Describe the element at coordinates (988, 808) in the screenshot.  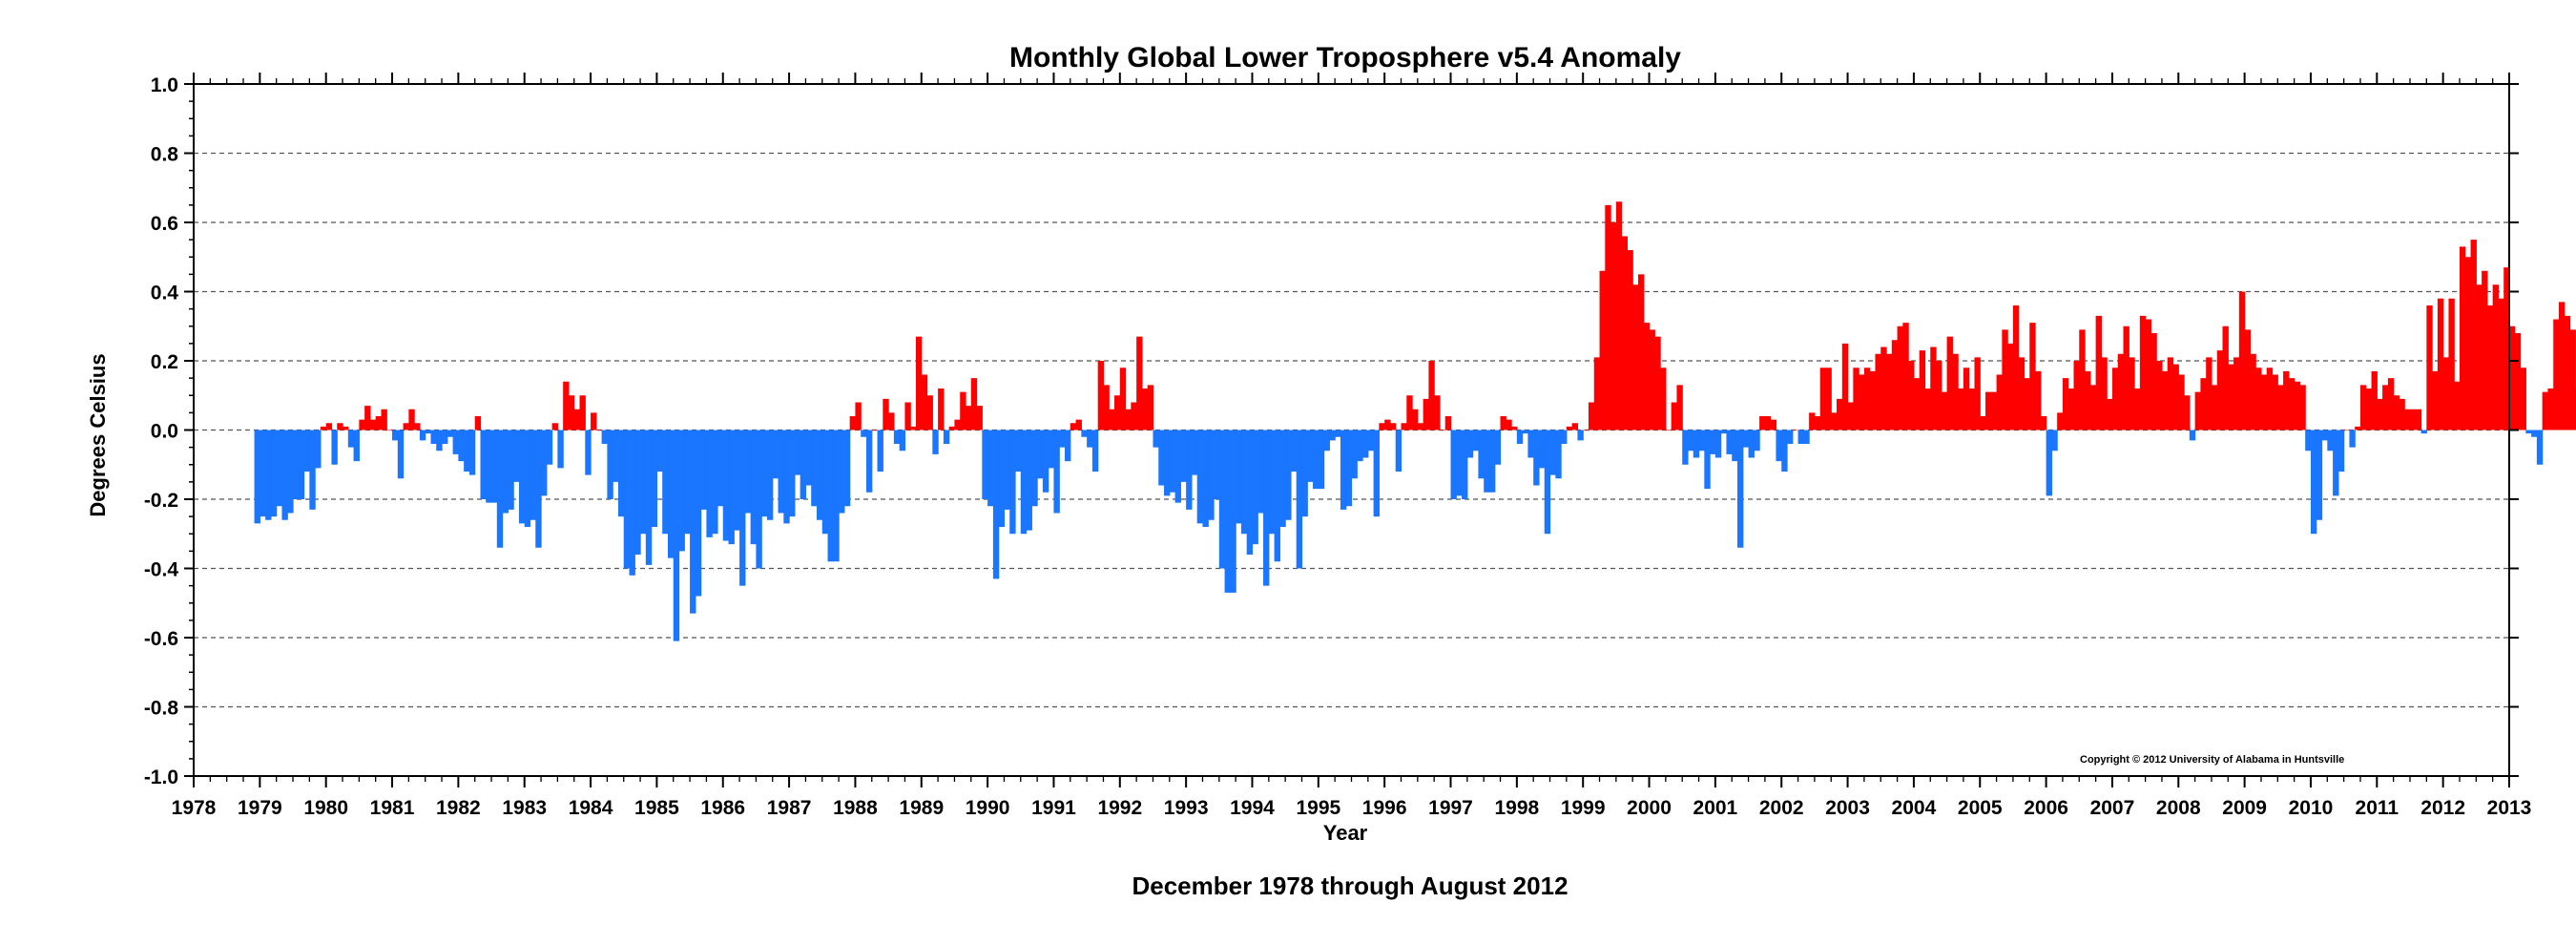
I see `x-tick-label: 1990` at that location.